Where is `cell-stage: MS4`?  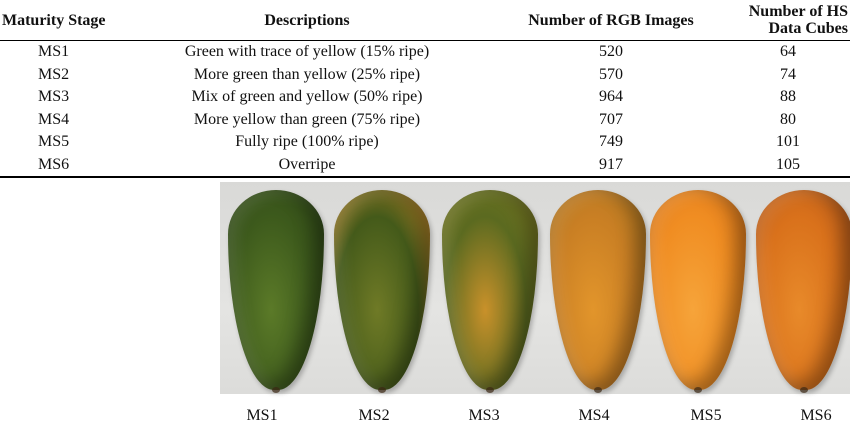
cell-stage: MS4 is located at coordinates (54, 119).